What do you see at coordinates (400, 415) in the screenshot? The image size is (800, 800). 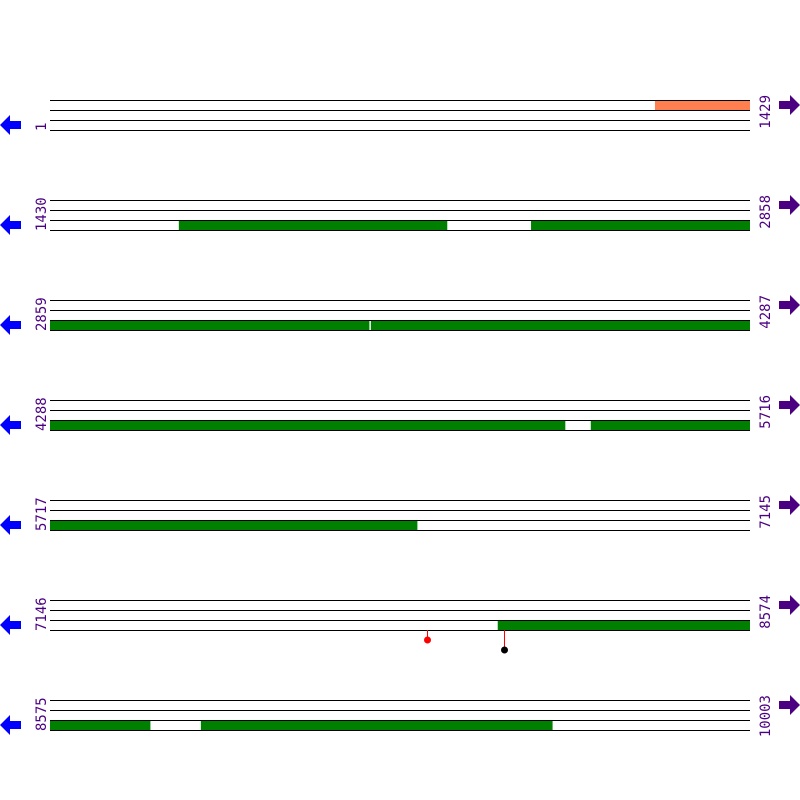 I see `track-row: 4288 5716` at bounding box center [400, 415].